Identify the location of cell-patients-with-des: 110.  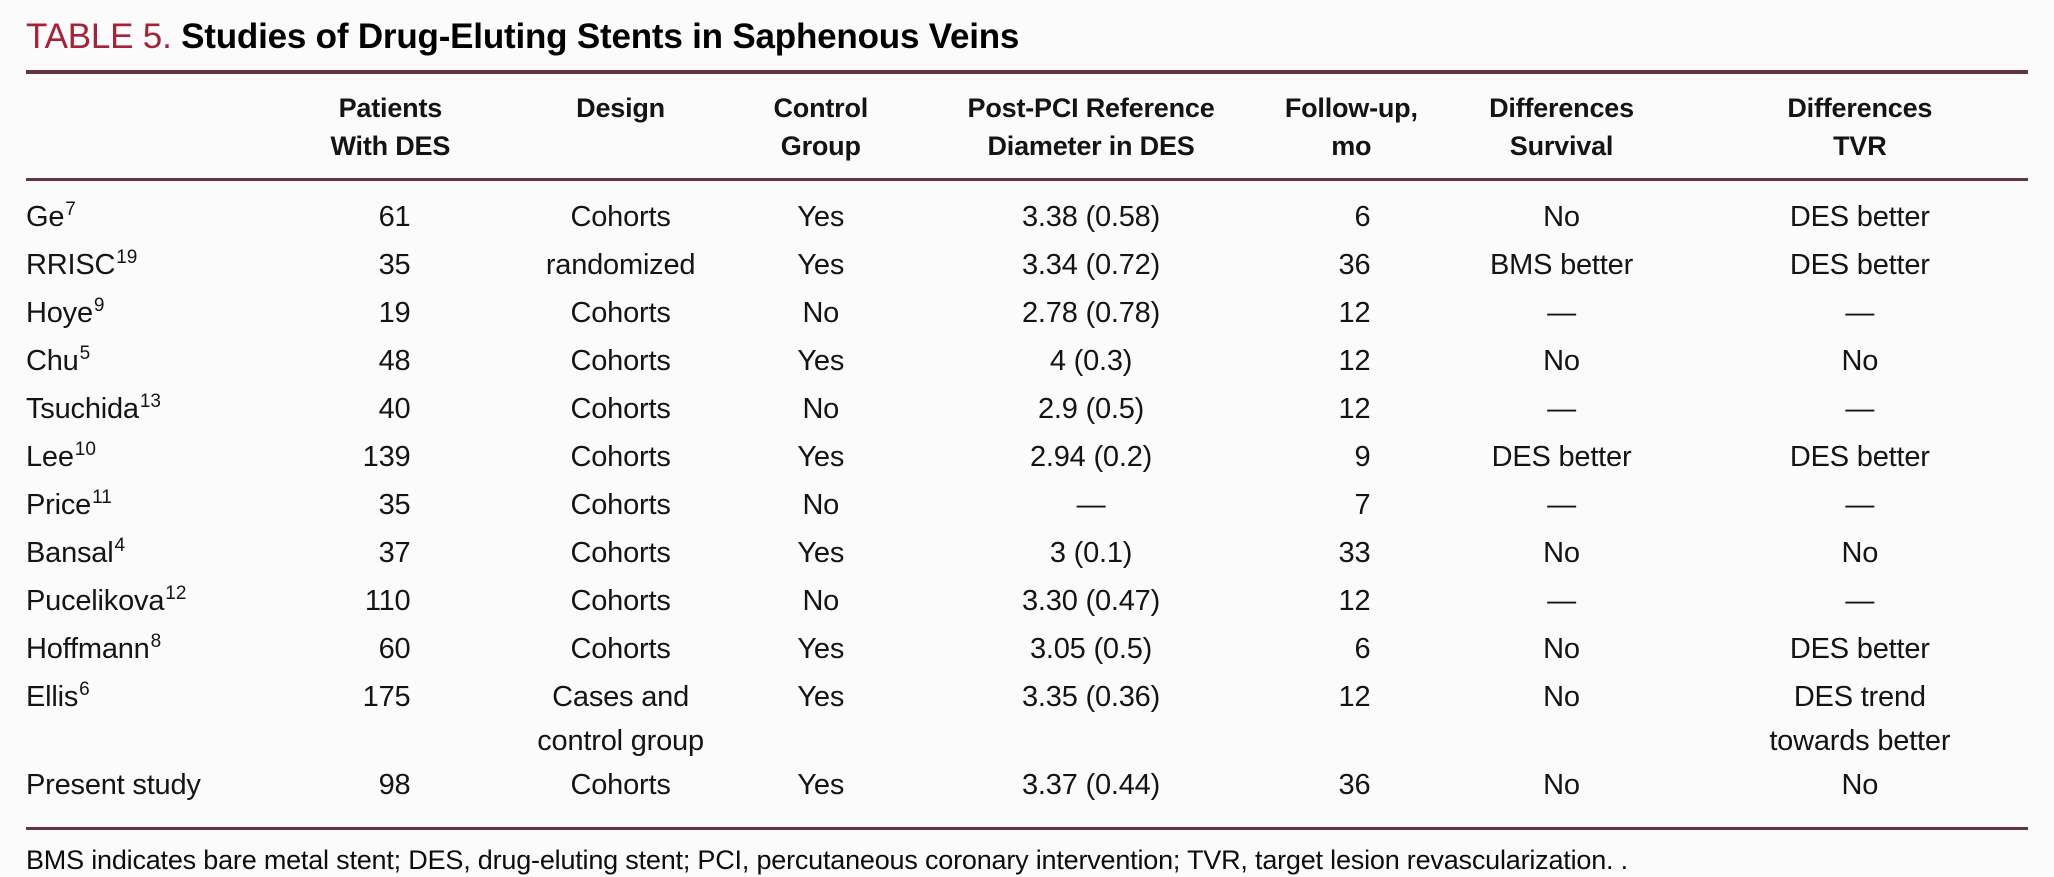
(387, 601).